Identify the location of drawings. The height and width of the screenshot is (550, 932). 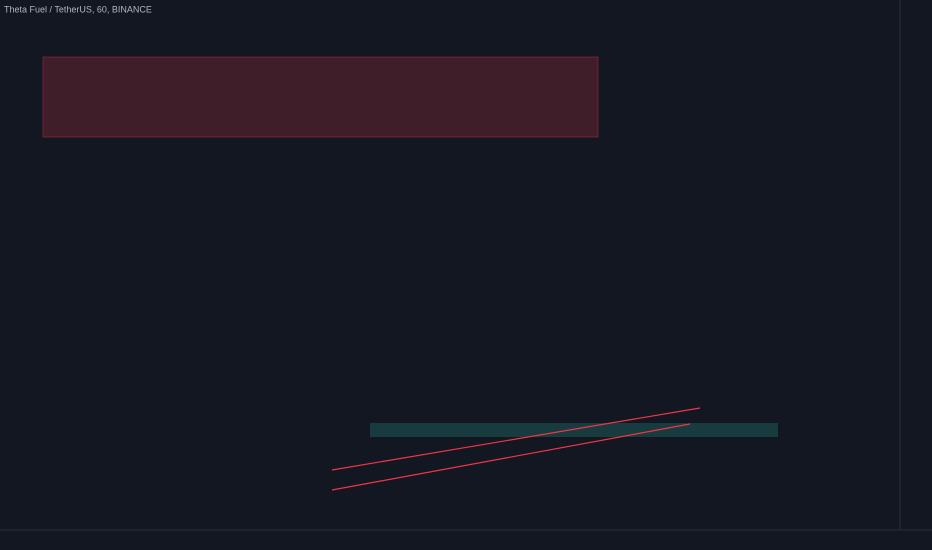
(516, 449).